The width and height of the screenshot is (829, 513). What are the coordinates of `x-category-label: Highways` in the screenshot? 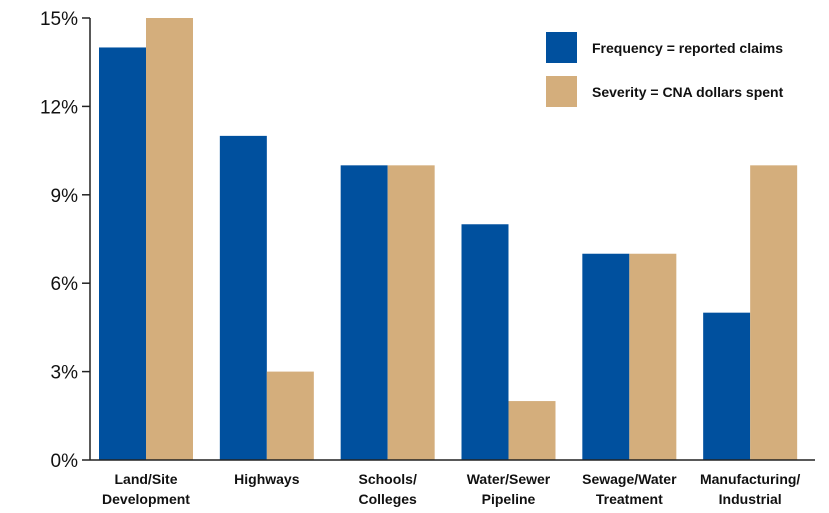 It's located at (267, 479).